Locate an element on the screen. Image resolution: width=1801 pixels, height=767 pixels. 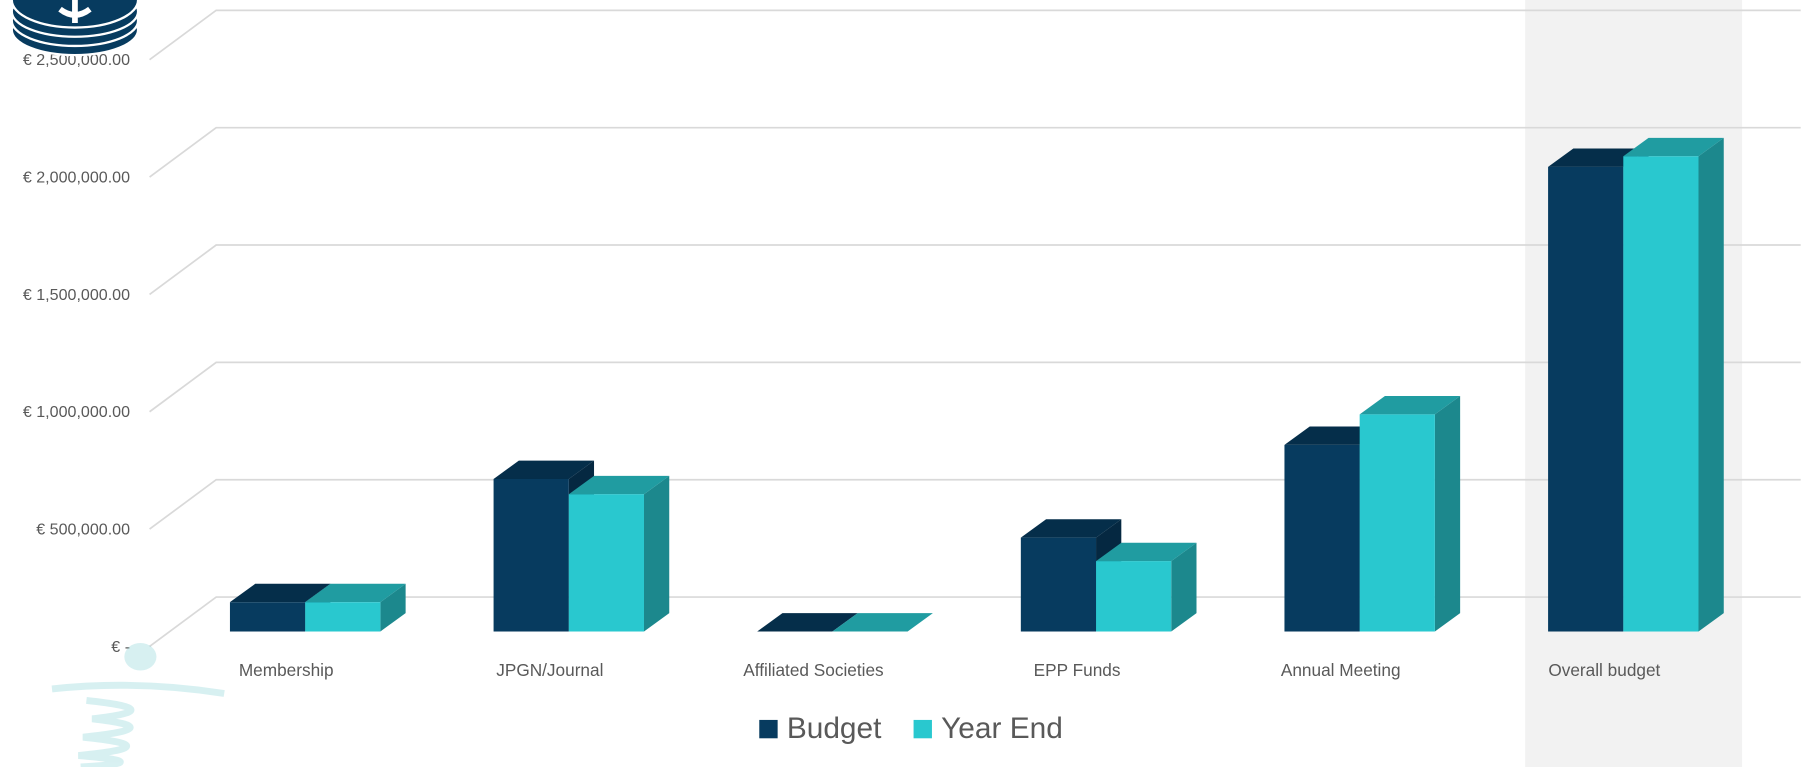
legend: Budget Year End is located at coordinates (911, 728).